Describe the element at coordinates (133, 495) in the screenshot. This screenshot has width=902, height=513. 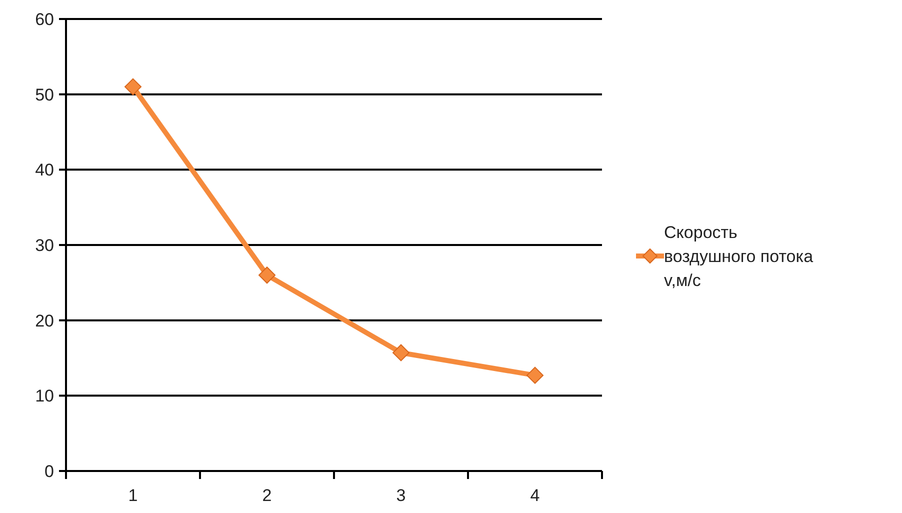
I see `x-tick-label: 1` at that location.